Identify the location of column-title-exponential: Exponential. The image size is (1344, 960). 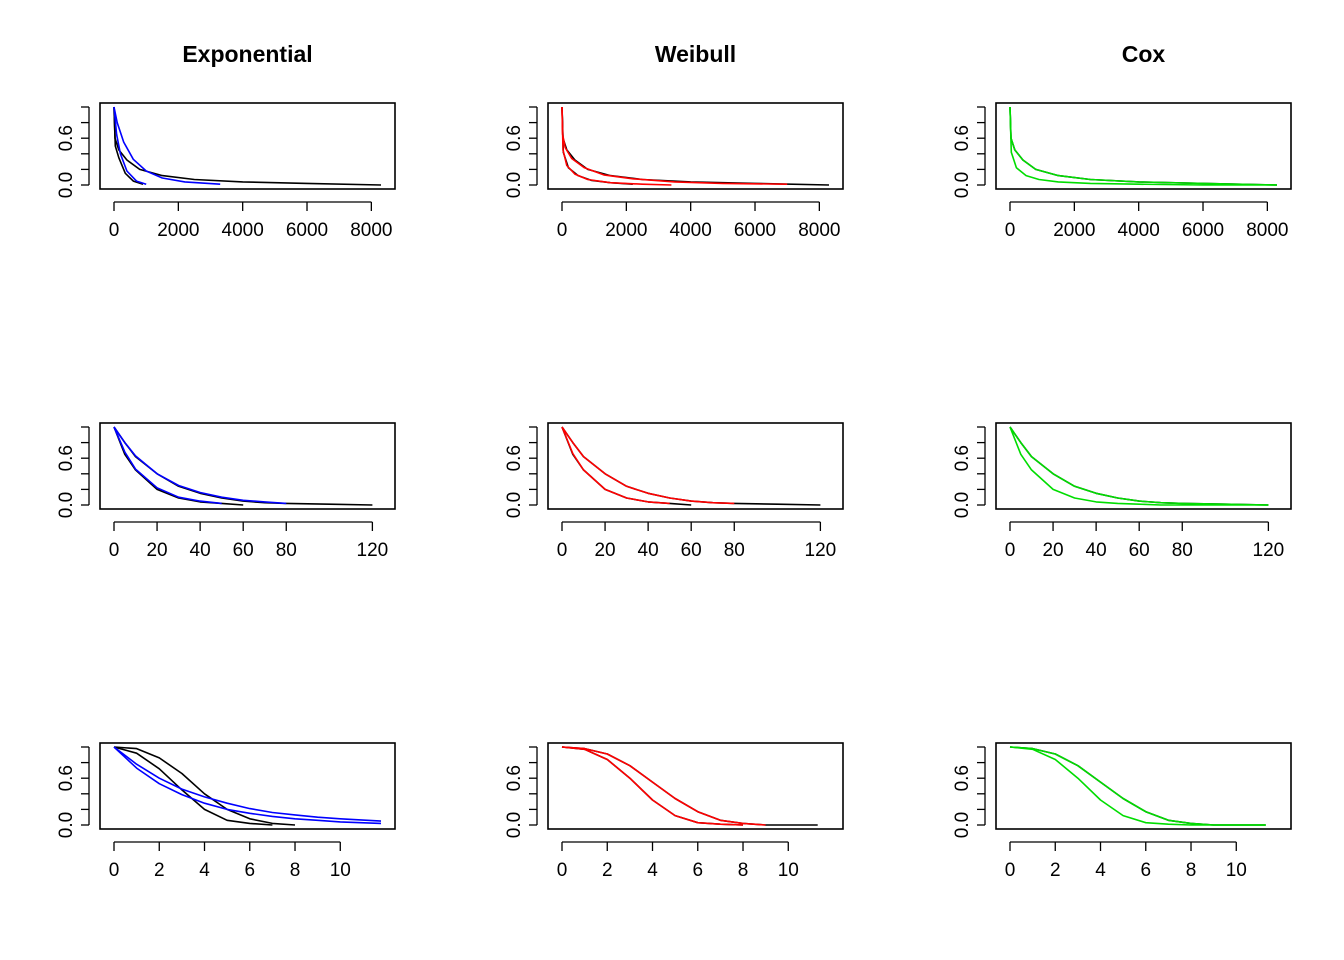
(247, 54).